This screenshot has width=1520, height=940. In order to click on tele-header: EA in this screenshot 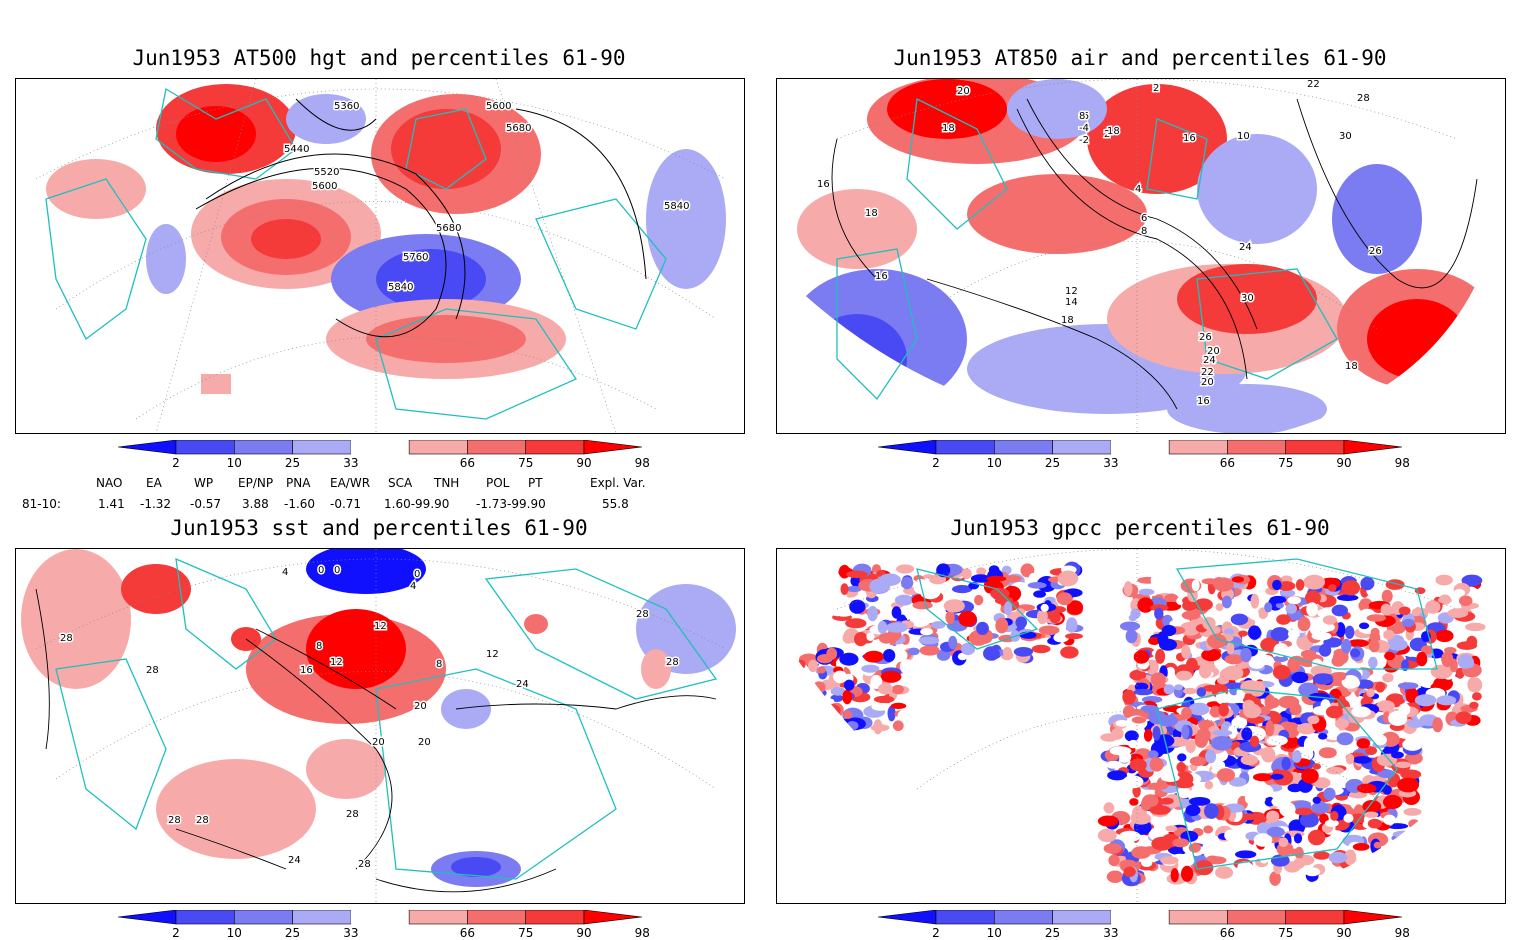, I will do `click(154, 483)`.